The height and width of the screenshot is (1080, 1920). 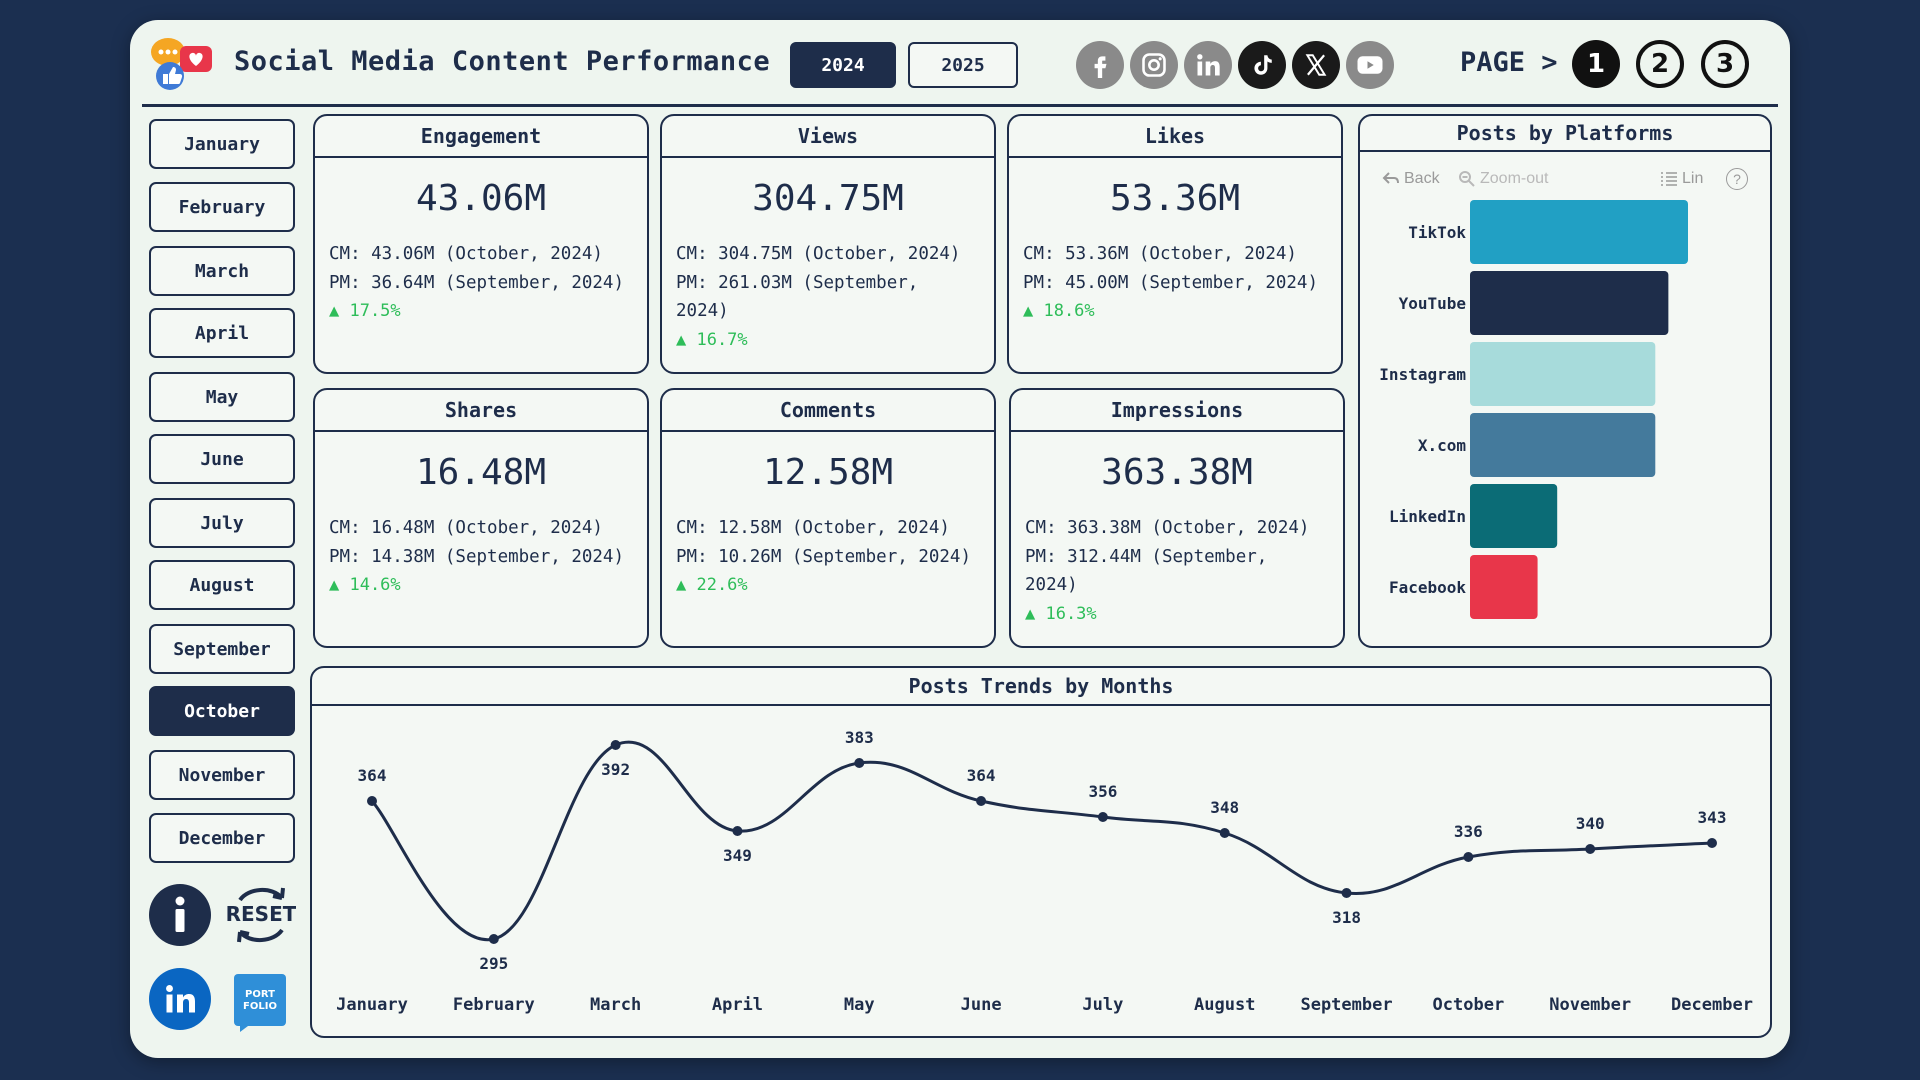 I want to click on trend-value-label: 318, so click(x=1346, y=917).